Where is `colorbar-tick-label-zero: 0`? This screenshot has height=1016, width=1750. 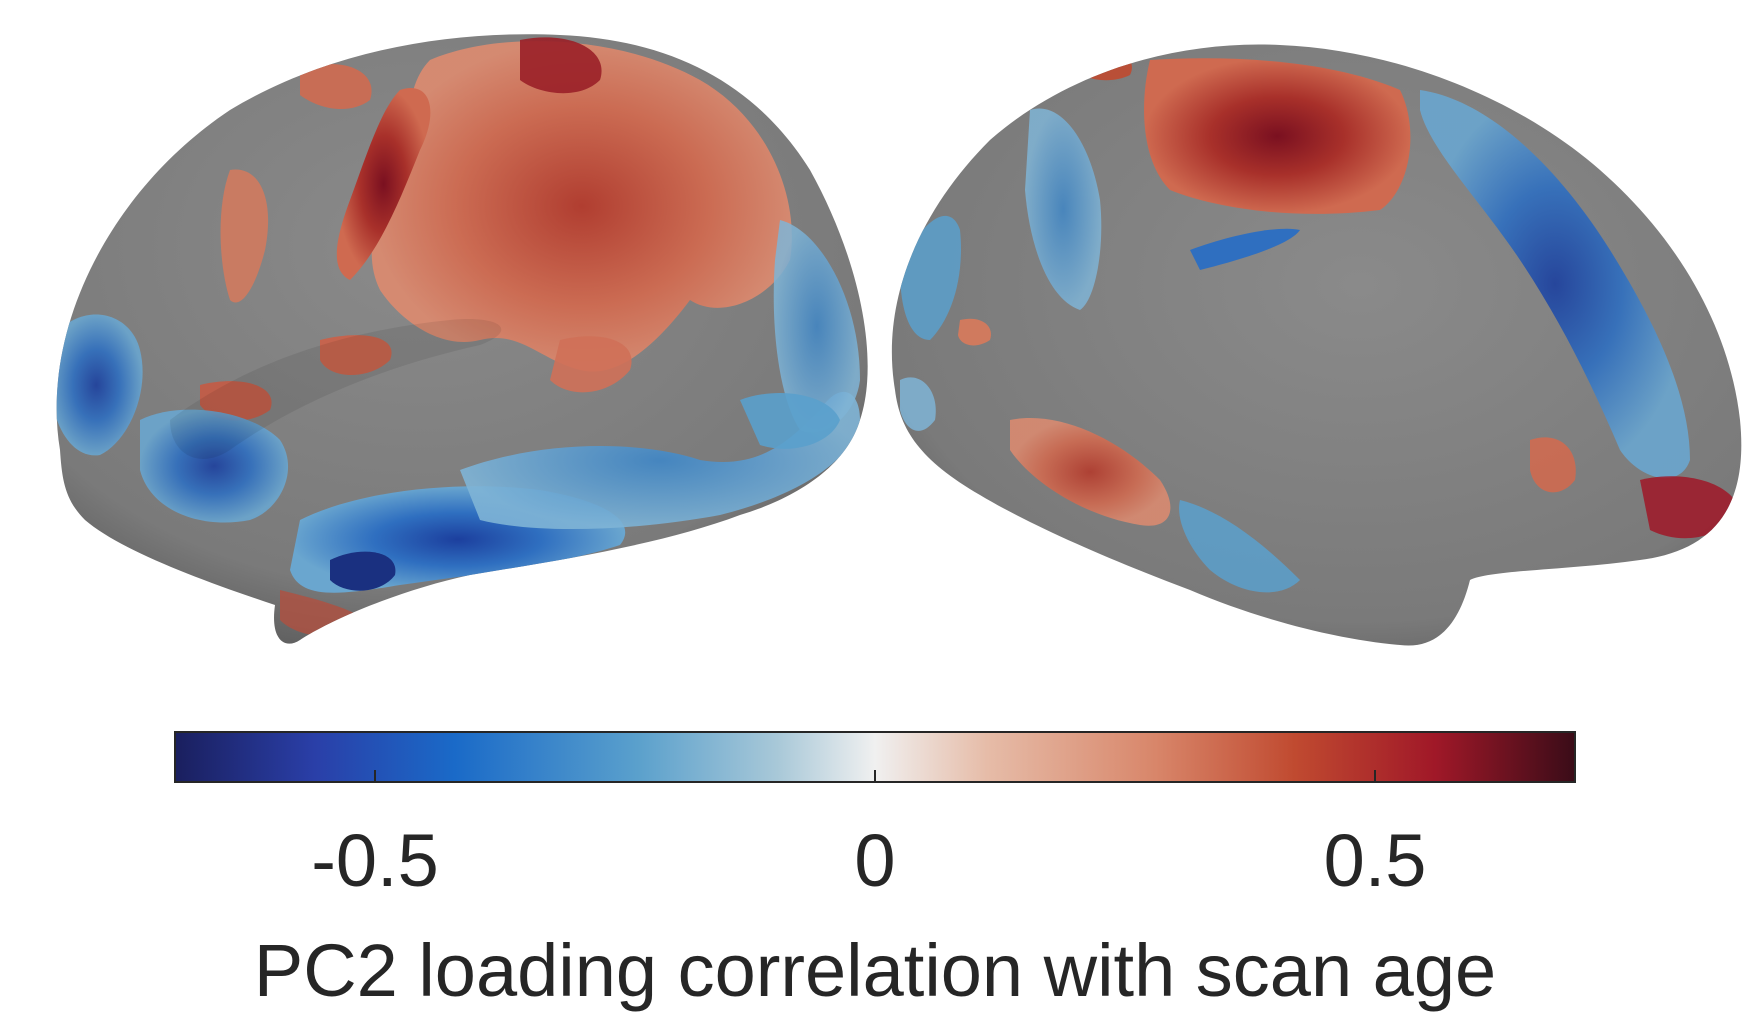 colorbar-tick-label-zero: 0 is located at coordinates (874, 860).